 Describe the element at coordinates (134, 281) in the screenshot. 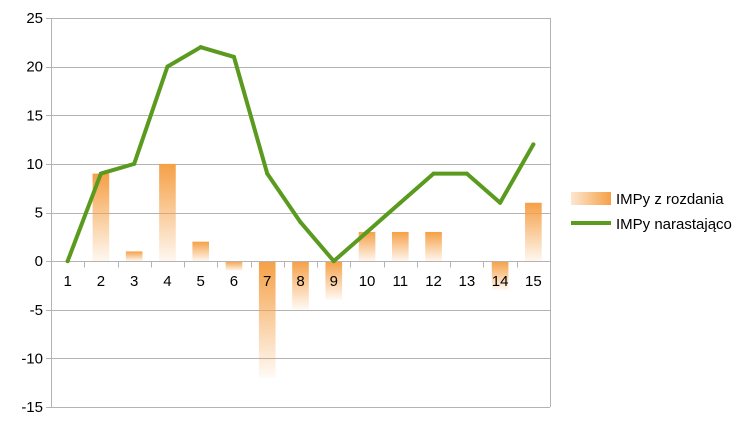

I see `x-tick-label: 3` at that location.